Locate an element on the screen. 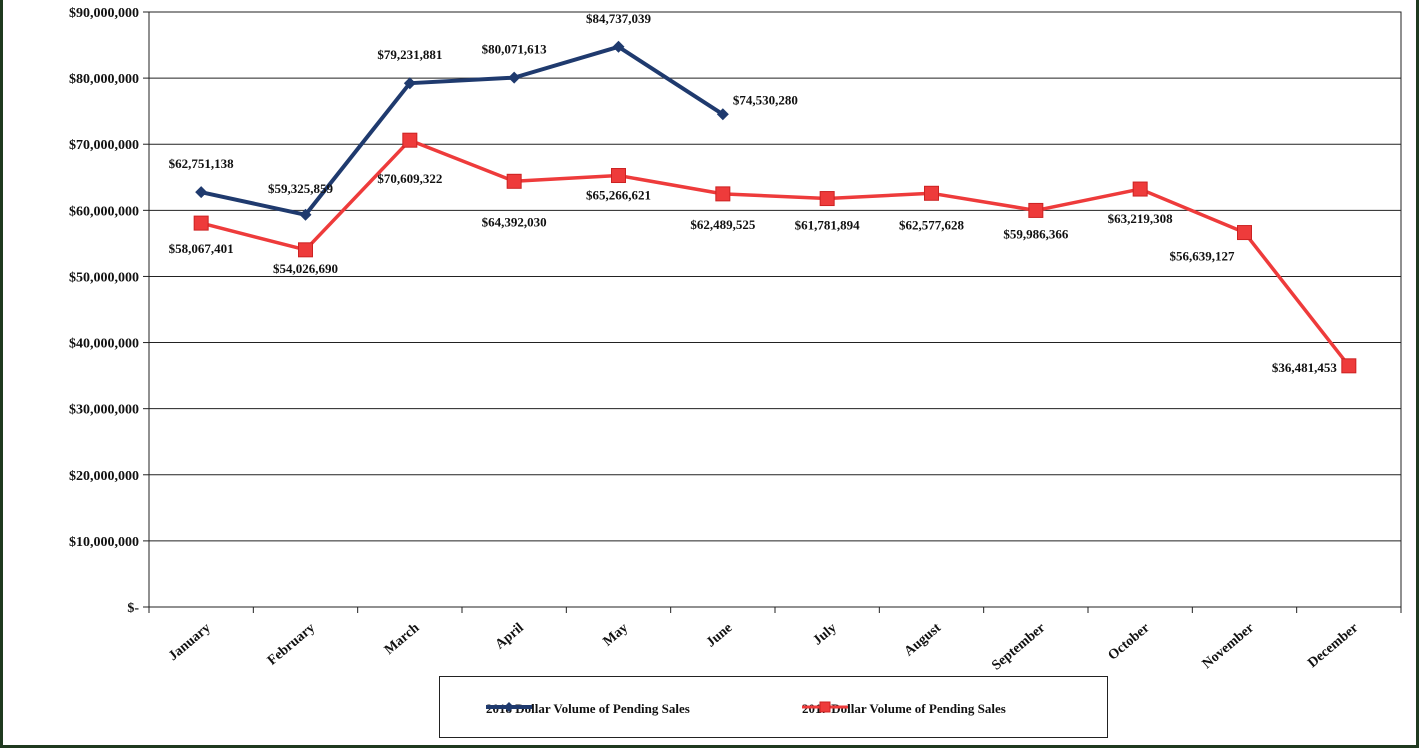 The image size is (1419, 748). data-label-2017: $36,481,453 is located at coordinates (1305, 367).